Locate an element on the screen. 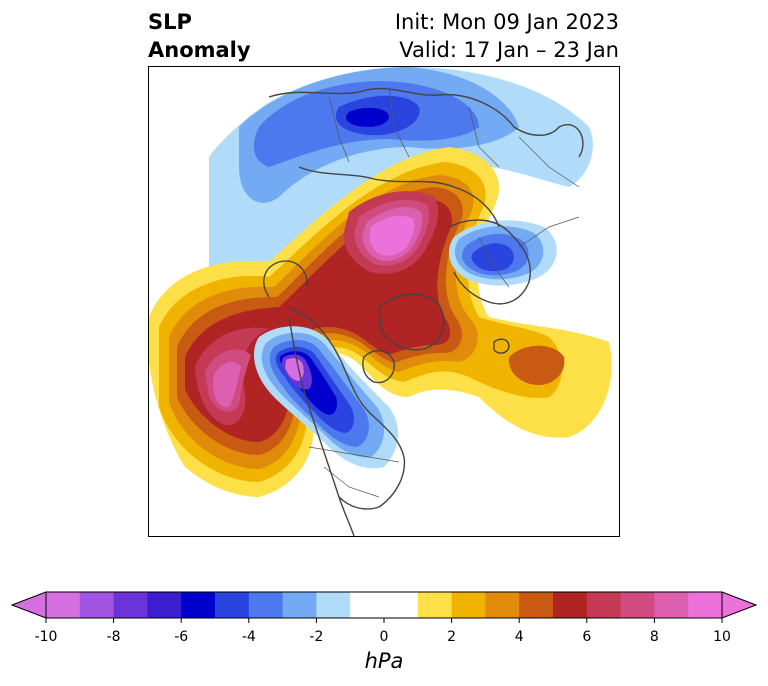 The width and height of the screenshot is (768, 686). colorbar-tick-label: -2 is located at coordinates (316, 637).